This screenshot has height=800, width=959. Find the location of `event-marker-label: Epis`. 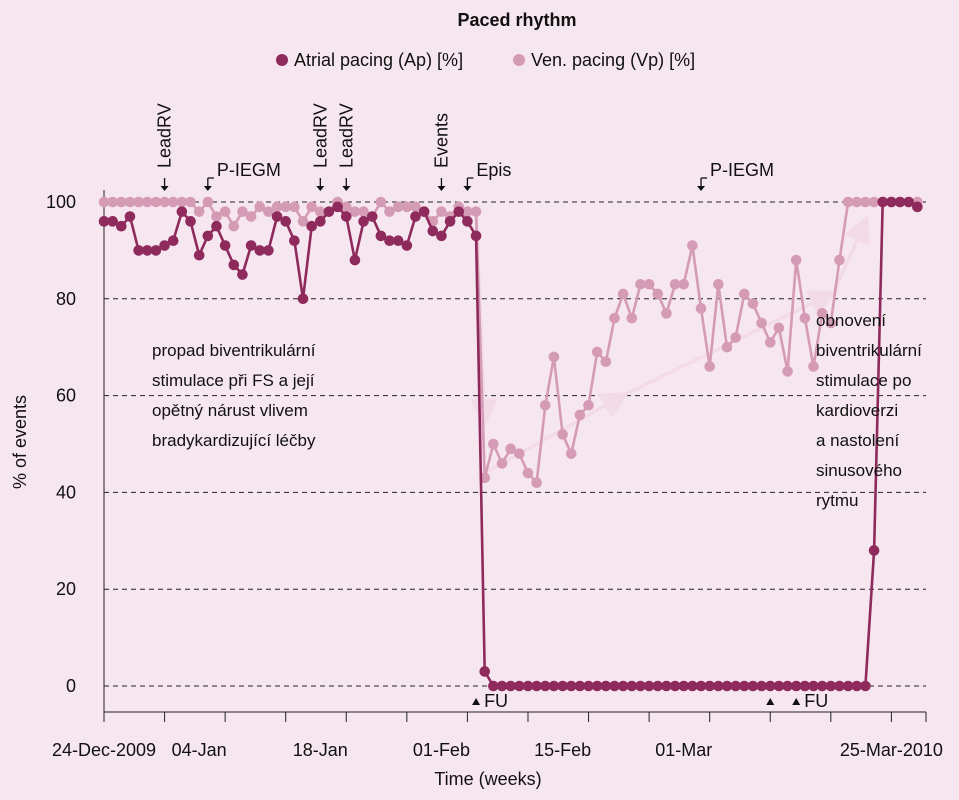

event-marker-label: Epis is located at coordinates (493, 170).